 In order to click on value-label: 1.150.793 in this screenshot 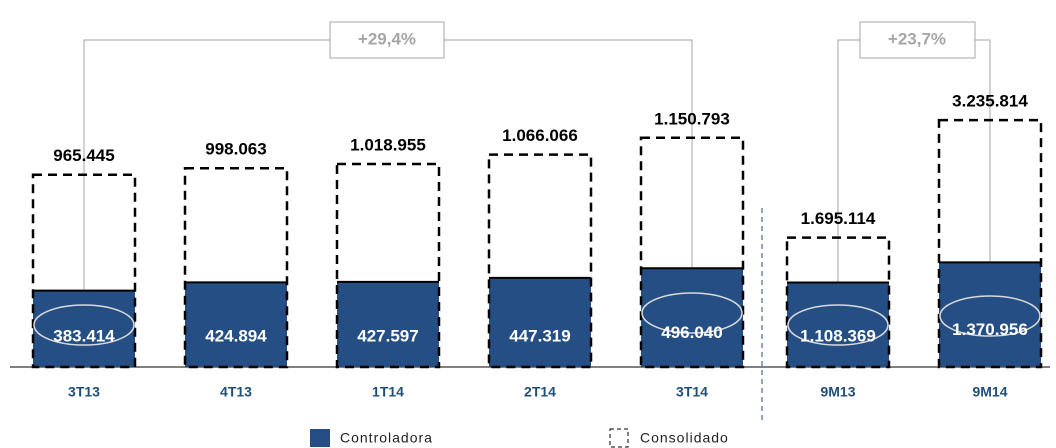, I will do `click(692, 118)`.